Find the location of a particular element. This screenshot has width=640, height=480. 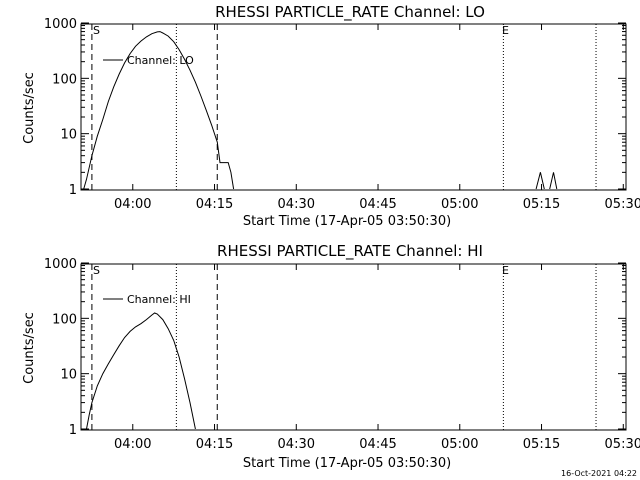

y-axis-label-lo: Counts/sec is located at coordinates (29, 108).